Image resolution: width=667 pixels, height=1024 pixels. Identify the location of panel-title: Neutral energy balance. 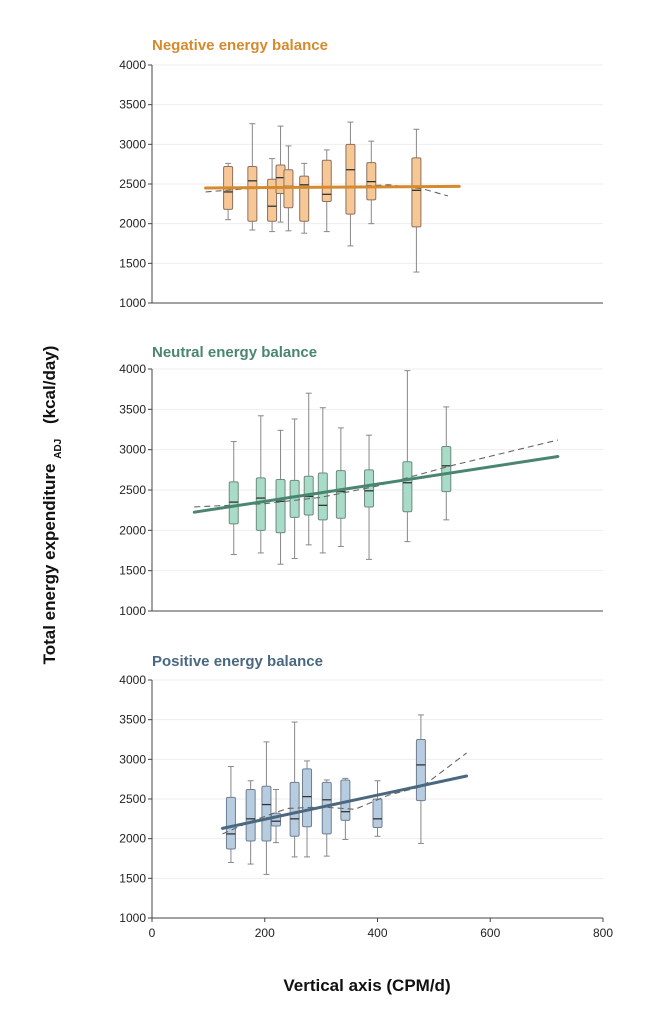
(234, 352).